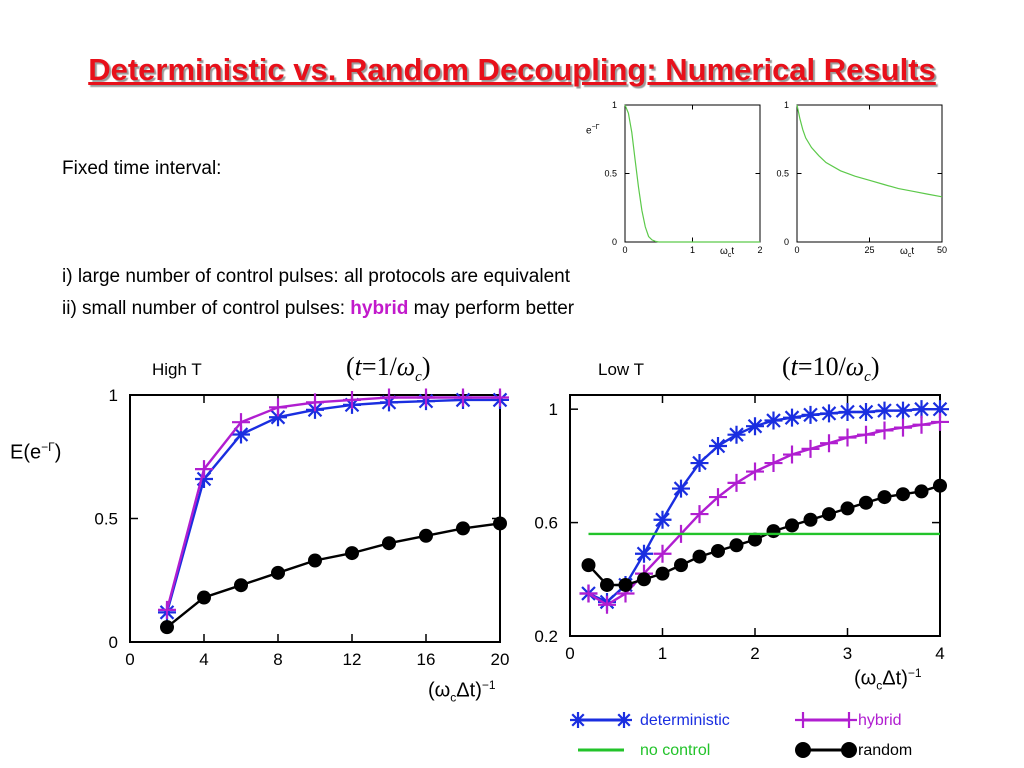 The image size is (1024, 768). I want to click on main-left-deterministic-line, so click(332, 505).